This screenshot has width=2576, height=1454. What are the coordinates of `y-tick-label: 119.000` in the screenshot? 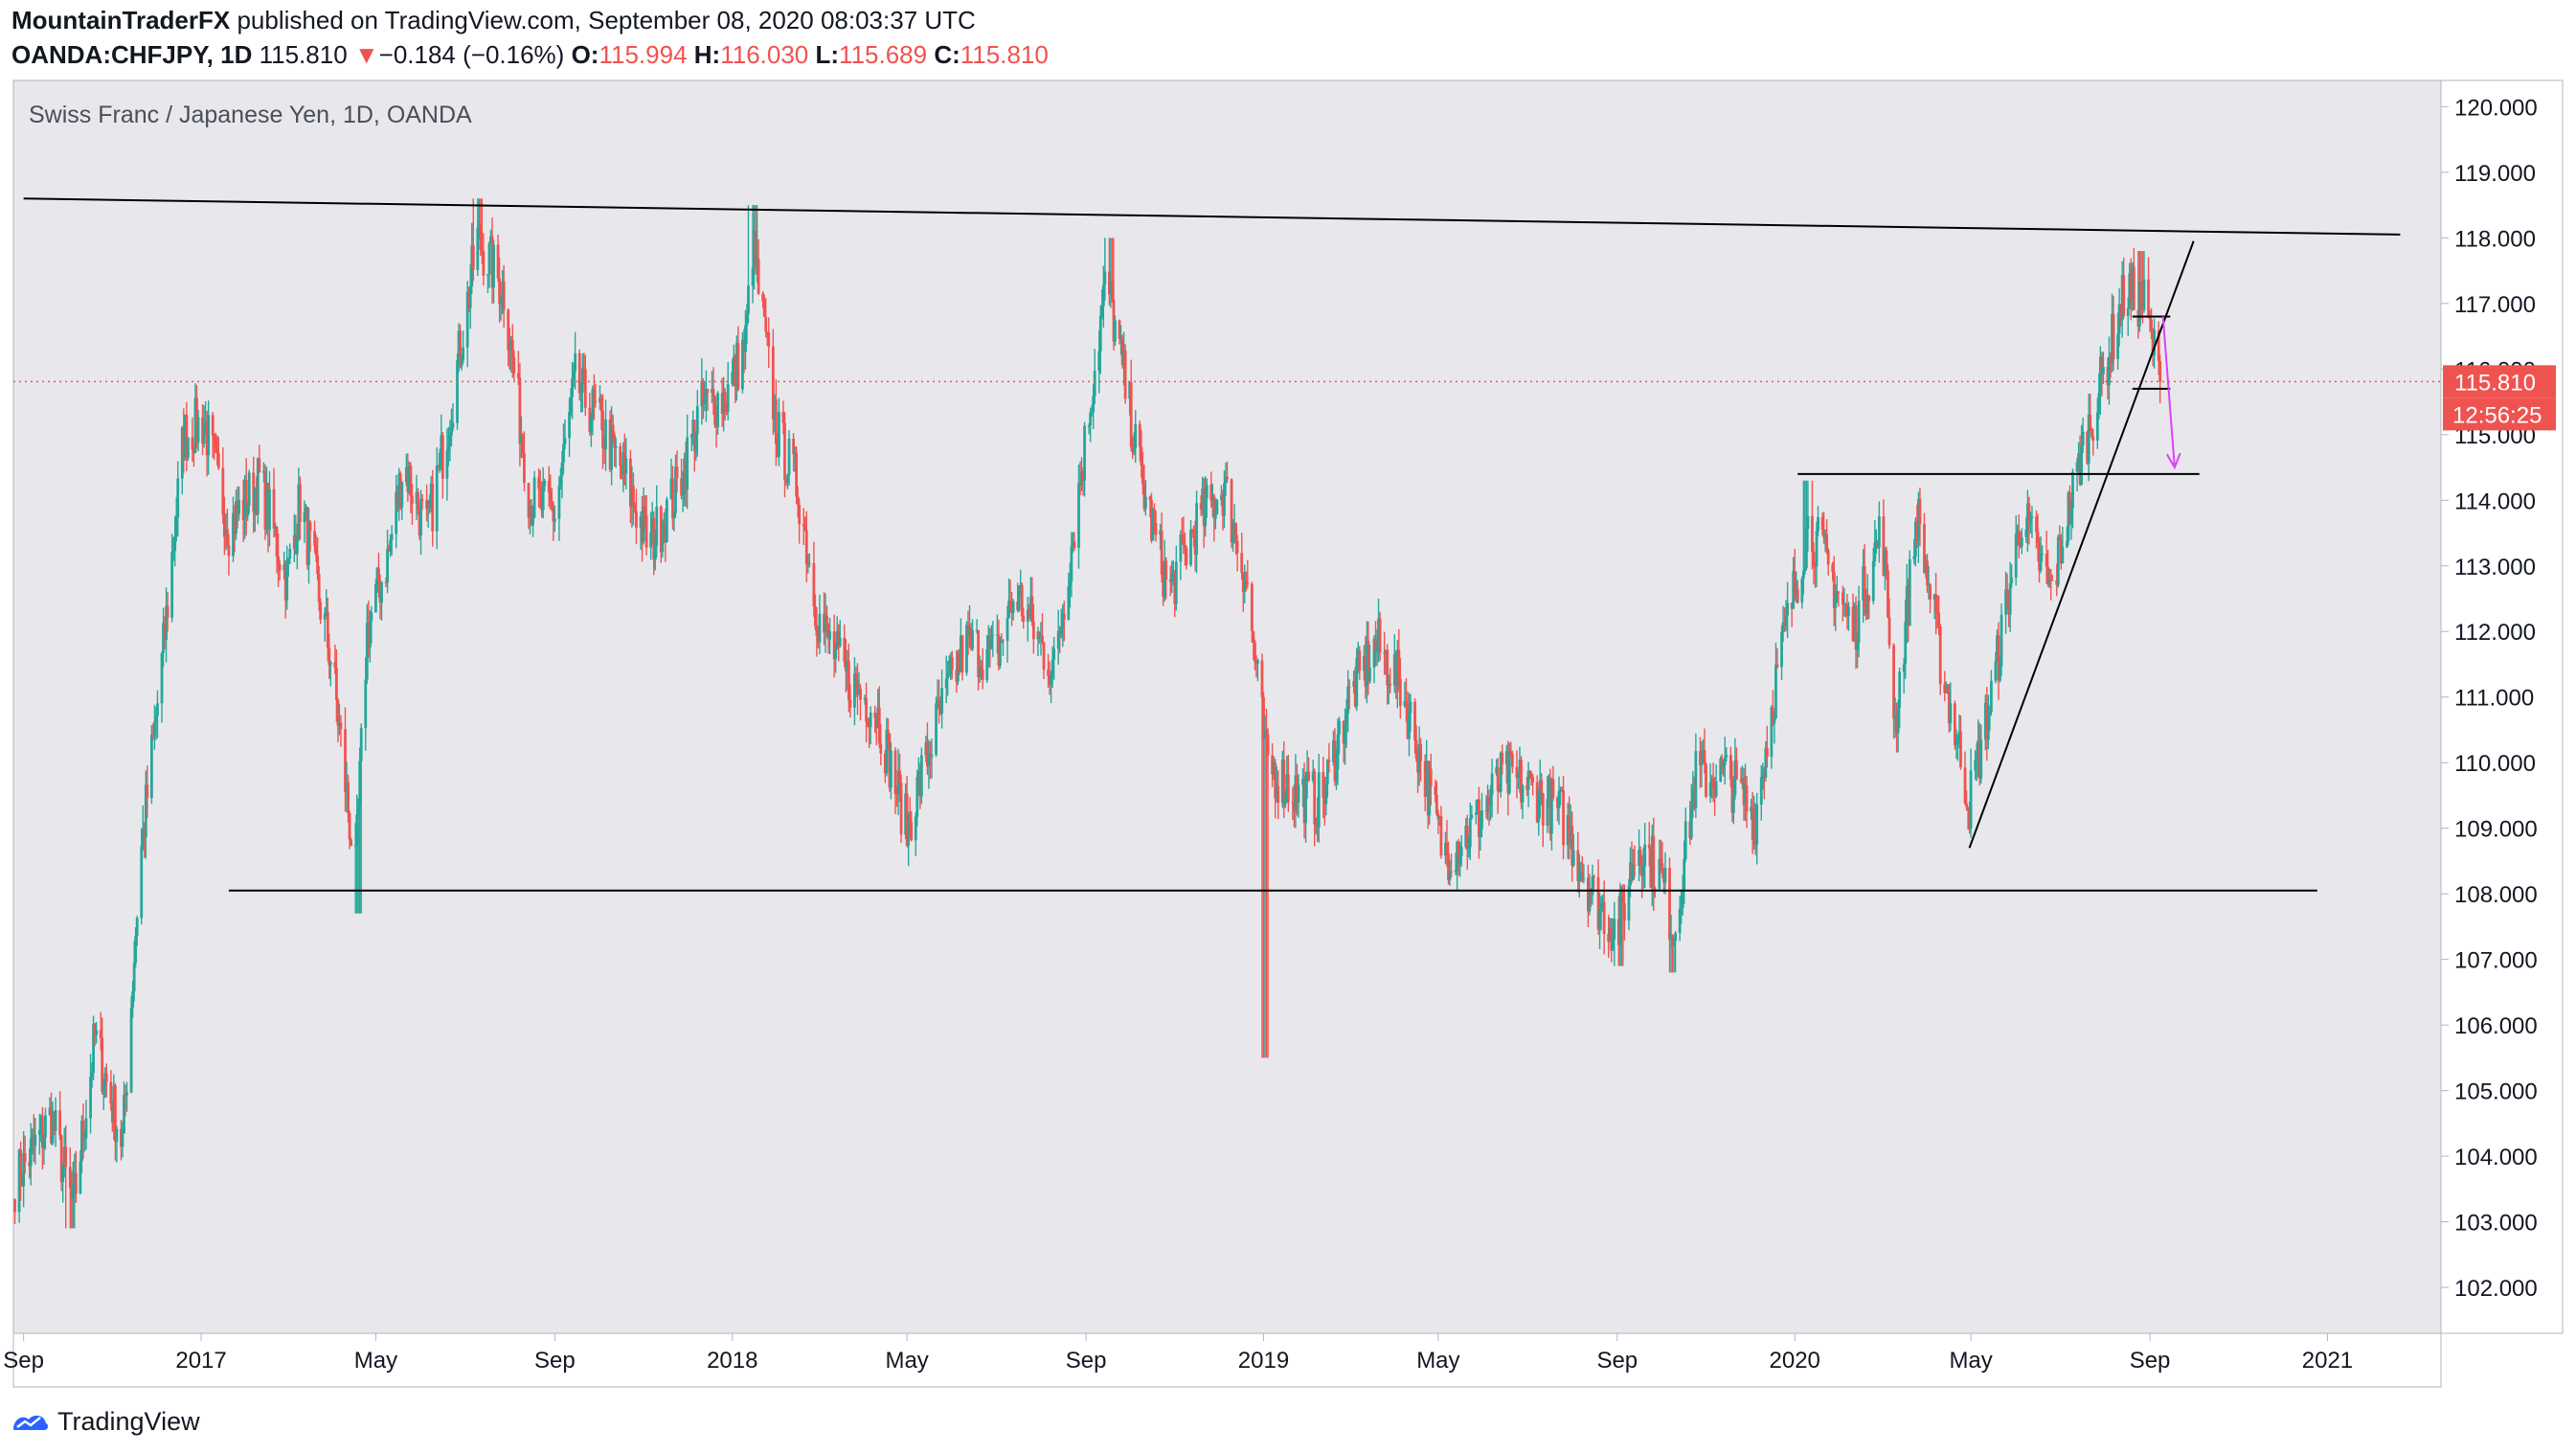 It's located at (2495, 174).